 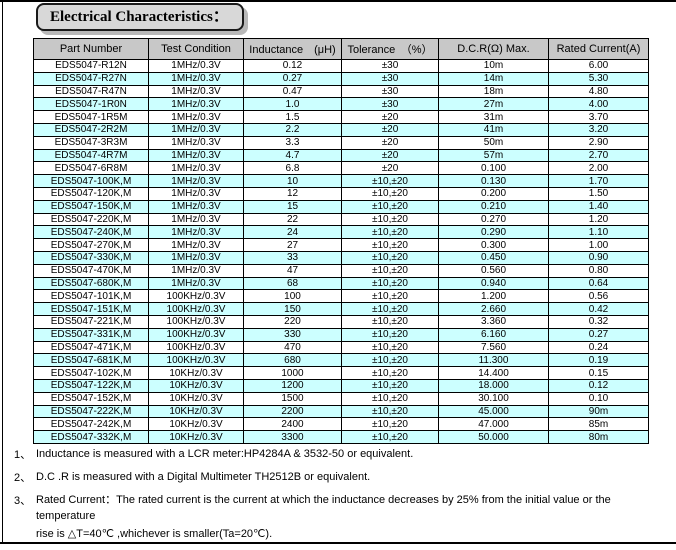 I want to click on table-row: EDS5047-1R0N 1MHz/0.3V 1.0 ±30 27m 4.00, so click(x=341, y=104).